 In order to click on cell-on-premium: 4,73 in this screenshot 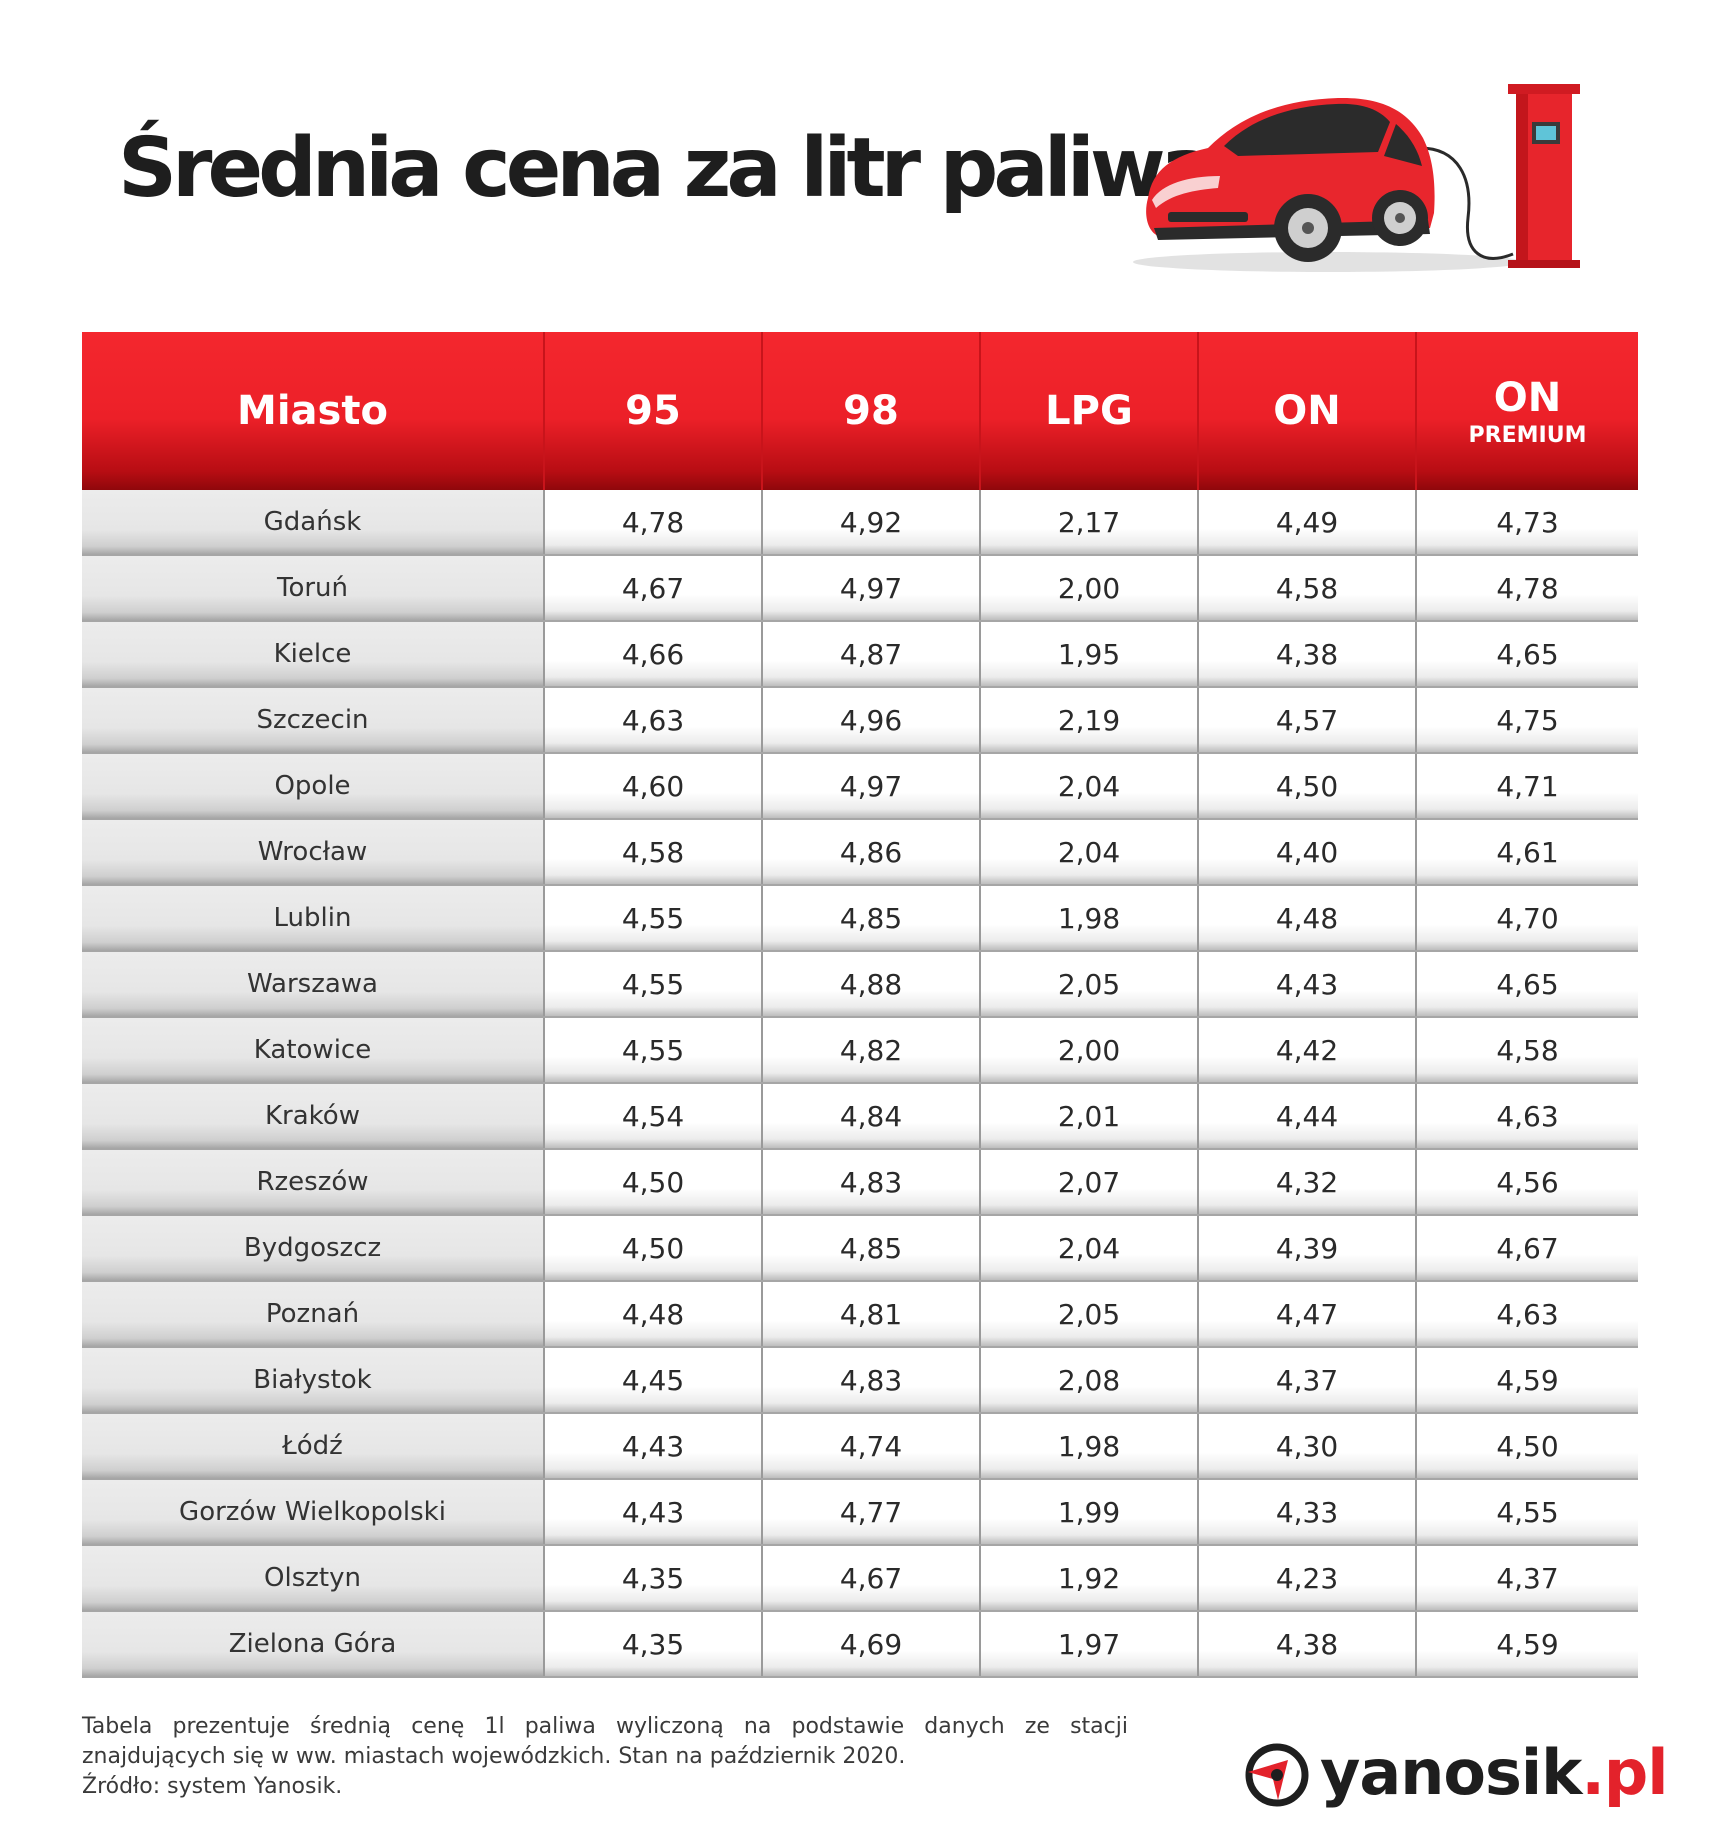, I will do `click(1526, 523)`.